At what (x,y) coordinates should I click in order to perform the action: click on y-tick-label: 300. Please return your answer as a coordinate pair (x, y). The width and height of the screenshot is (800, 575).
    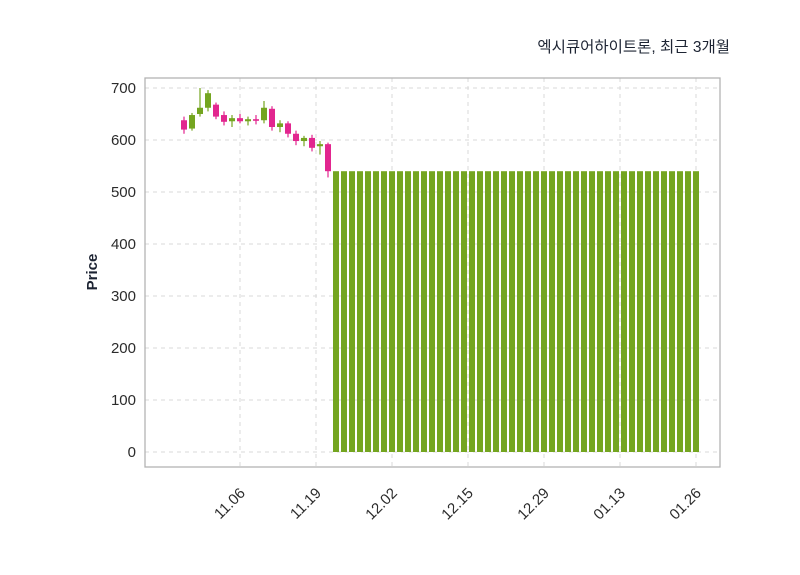
    Looking at the image, I should click on (123, 296).